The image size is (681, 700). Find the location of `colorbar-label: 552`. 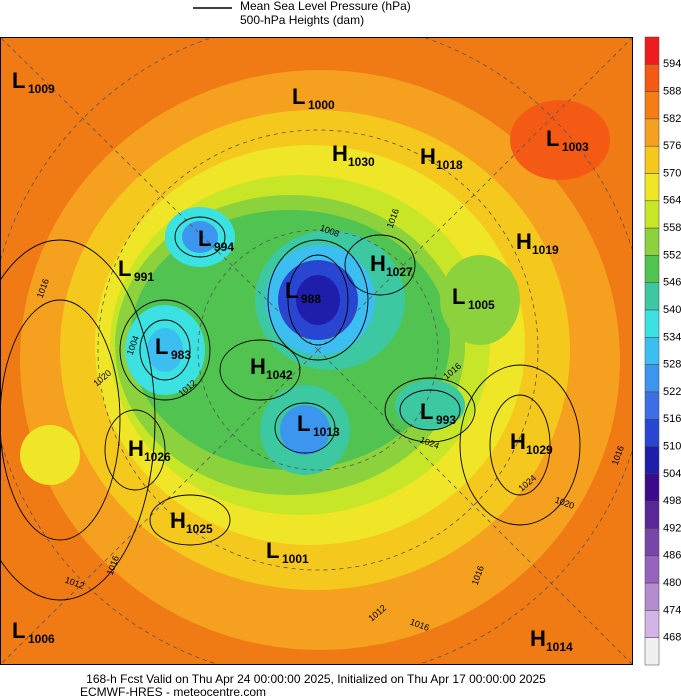

colorbar-label: 552 is located at coordinates (672, 255).